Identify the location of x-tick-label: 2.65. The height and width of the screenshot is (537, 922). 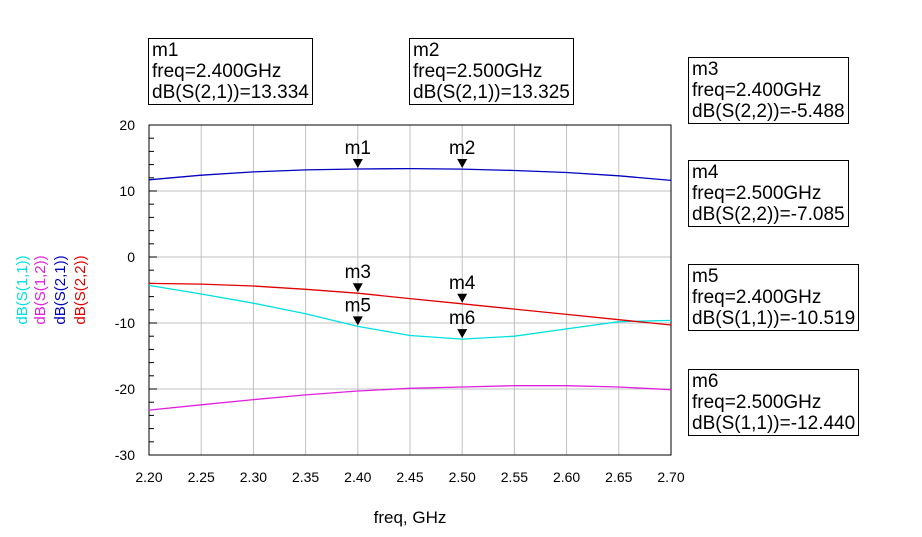
(618, 477).